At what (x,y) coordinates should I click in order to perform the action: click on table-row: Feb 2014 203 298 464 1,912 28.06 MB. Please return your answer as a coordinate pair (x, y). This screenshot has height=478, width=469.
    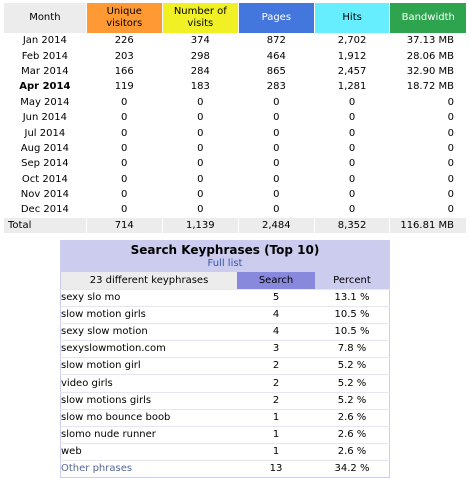
    Looking at the image, I should click on (235, 55).